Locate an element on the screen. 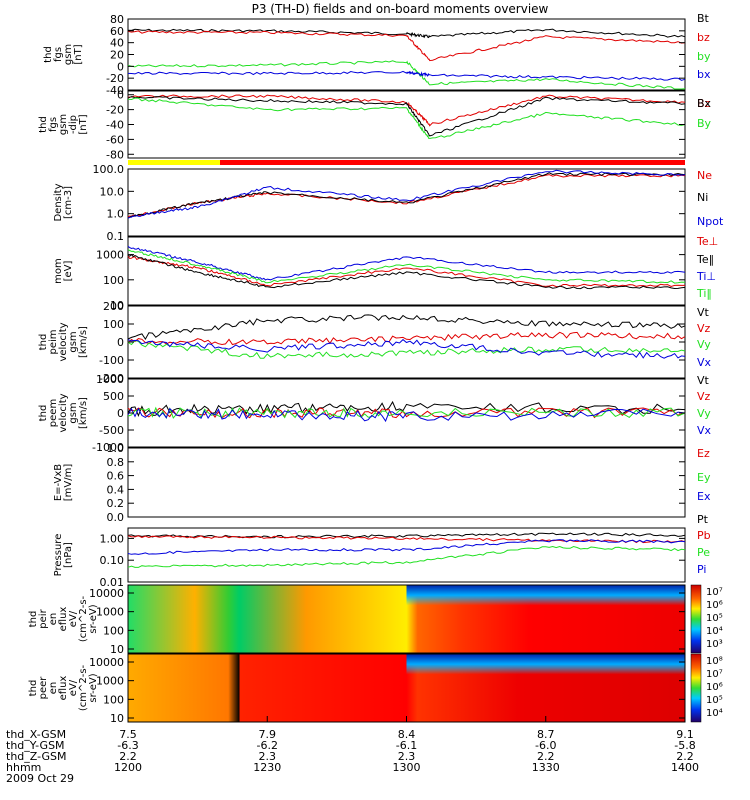 The height and width of the screenshot is (800, 750). series-line-Ti⊥ is located at coordinates (406, 263).